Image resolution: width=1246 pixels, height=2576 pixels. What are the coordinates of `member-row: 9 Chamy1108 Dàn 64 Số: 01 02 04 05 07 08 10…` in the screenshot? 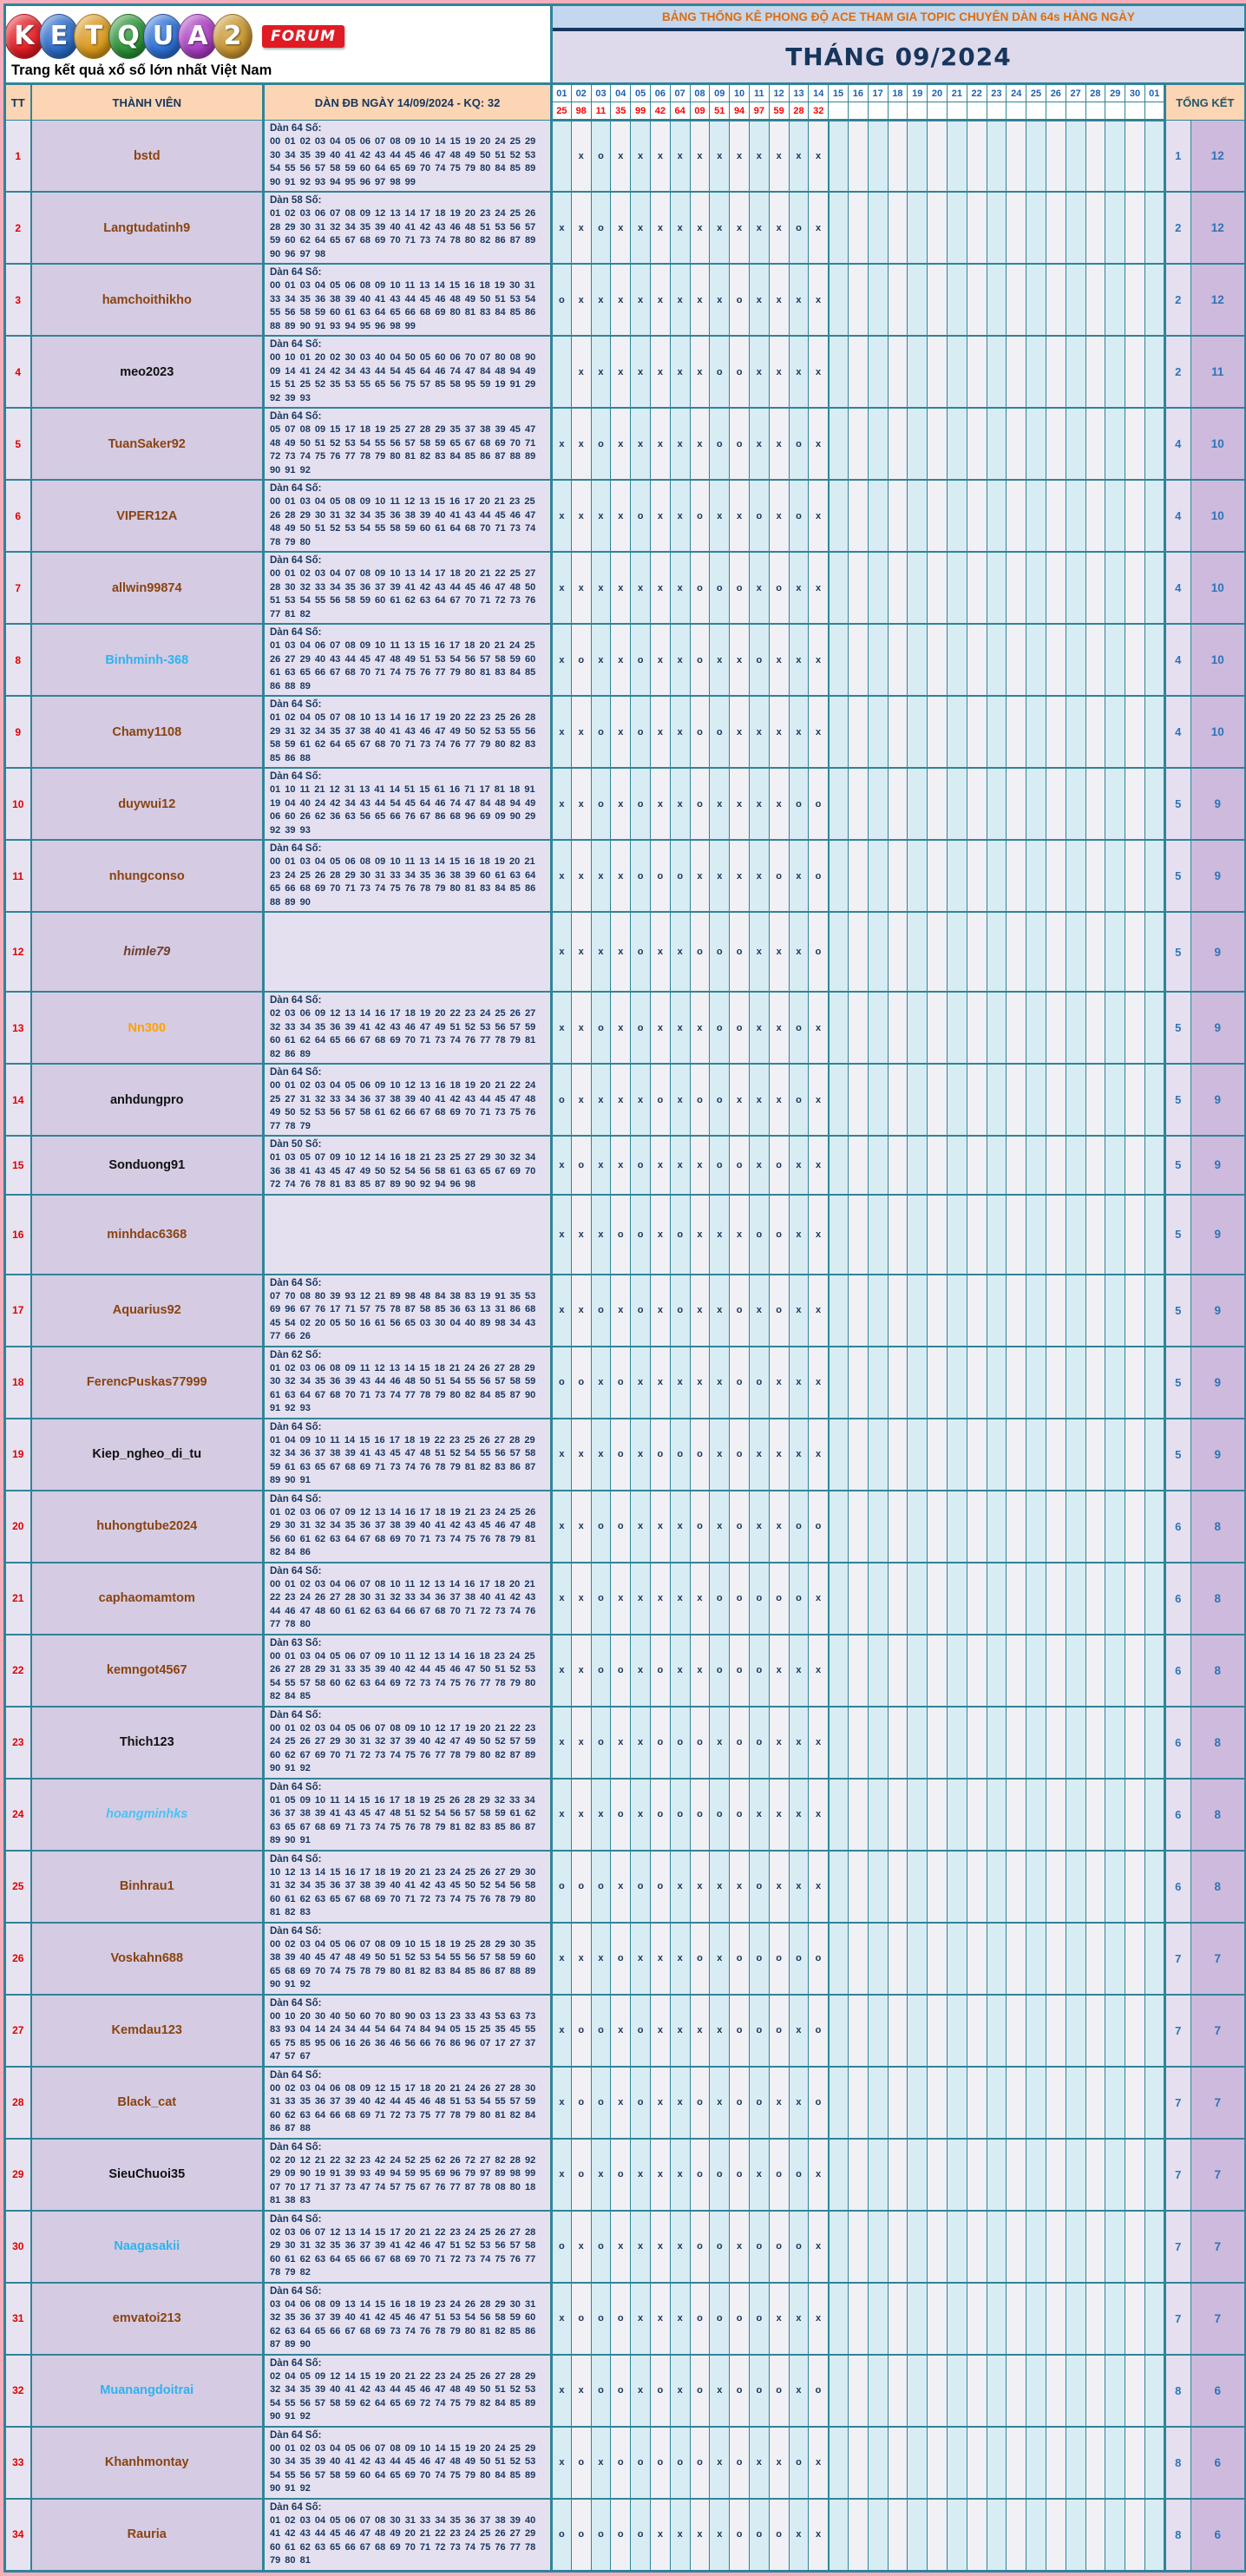 It's located at (625, 732).